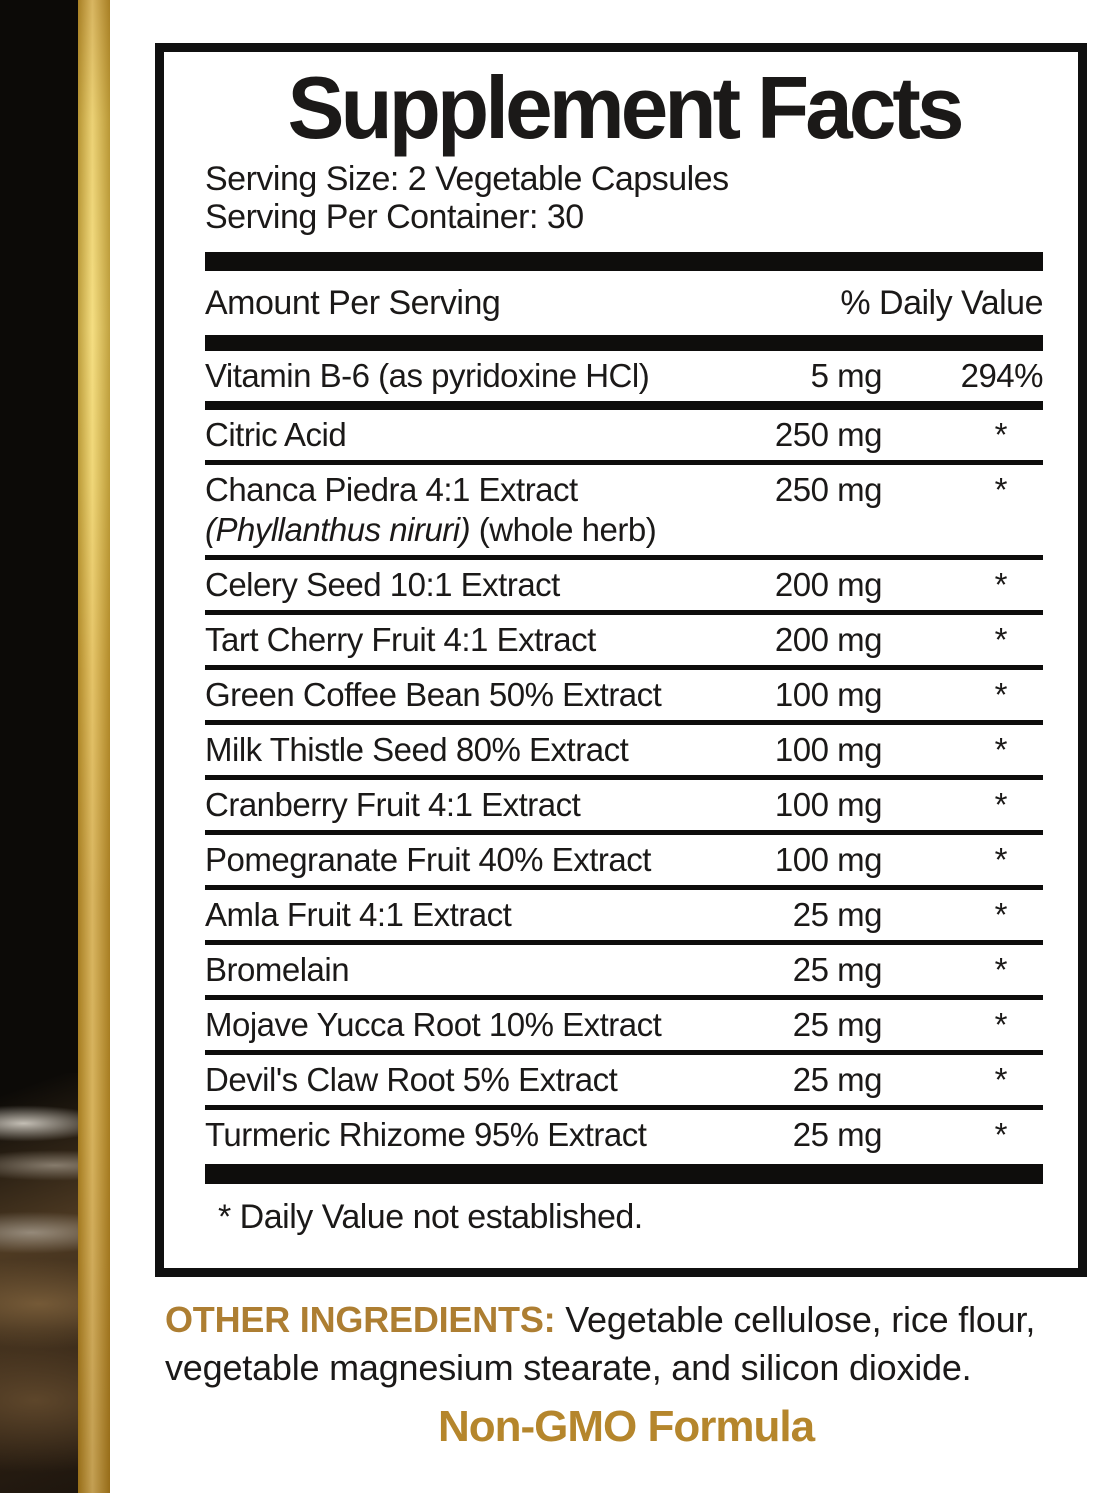  I want to click on table-row: Citric Acid 250 mg *, so click(624, 435).